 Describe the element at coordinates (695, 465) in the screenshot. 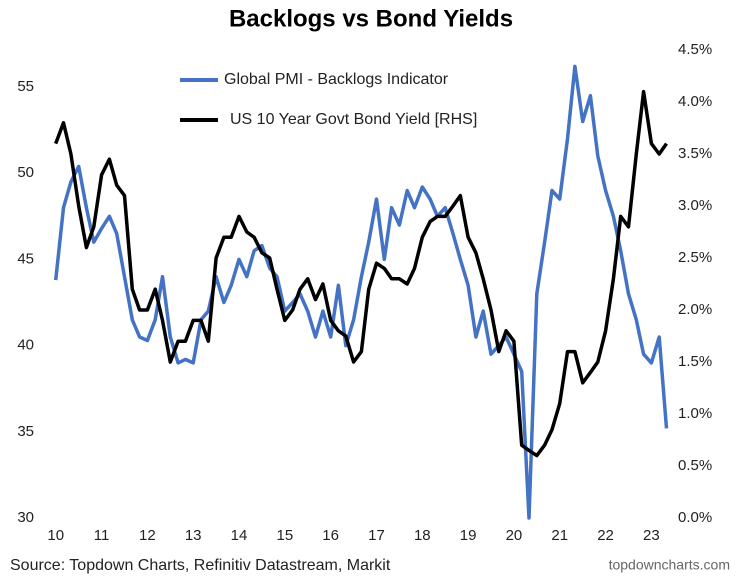

I see `y2-tick-label: 0.5%` at that location.